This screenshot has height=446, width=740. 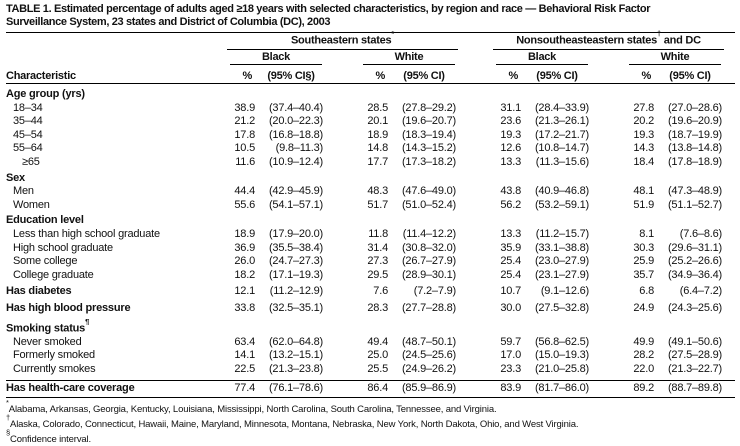 I want to click on pct-cell: 86.4, so click(x=377, y=387).